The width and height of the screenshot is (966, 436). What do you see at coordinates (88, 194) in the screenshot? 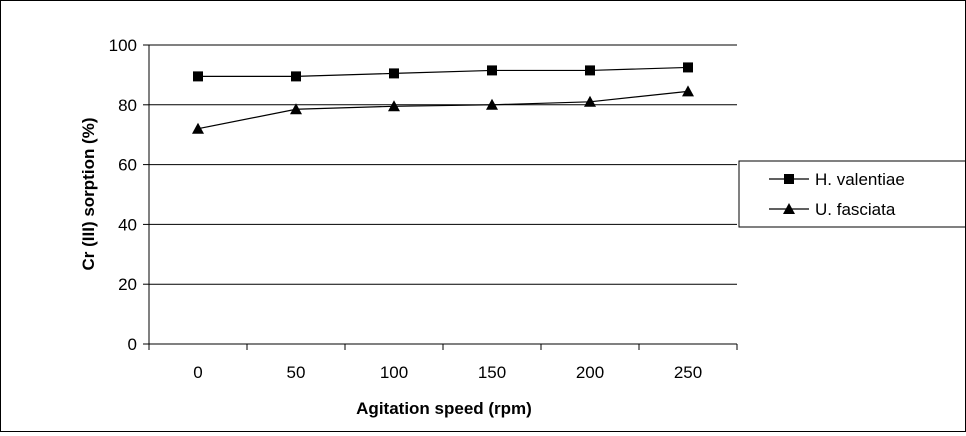
I see `y-axis-title: Cr (III) sorption (%)` at bounding box center [88, 194].